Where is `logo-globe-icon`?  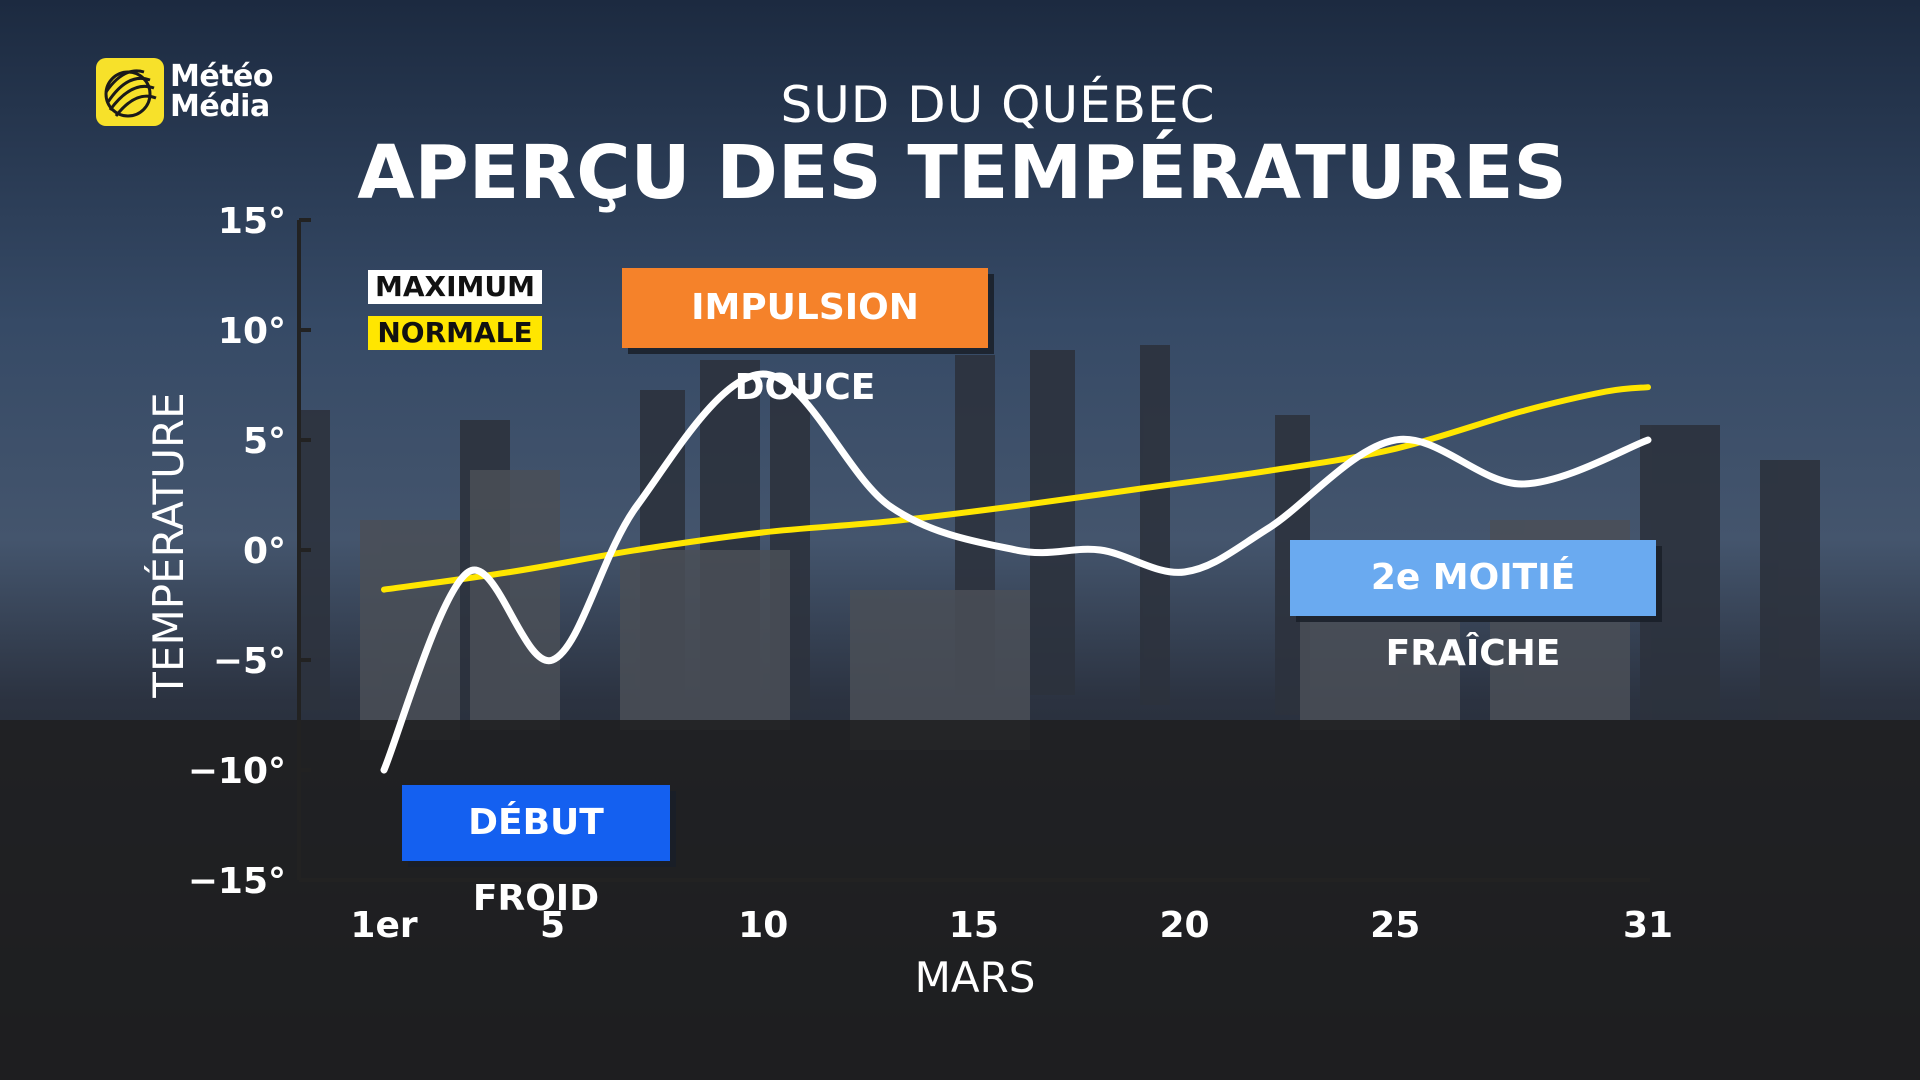 logo-globe-icon is located at coordinates (130, 92).